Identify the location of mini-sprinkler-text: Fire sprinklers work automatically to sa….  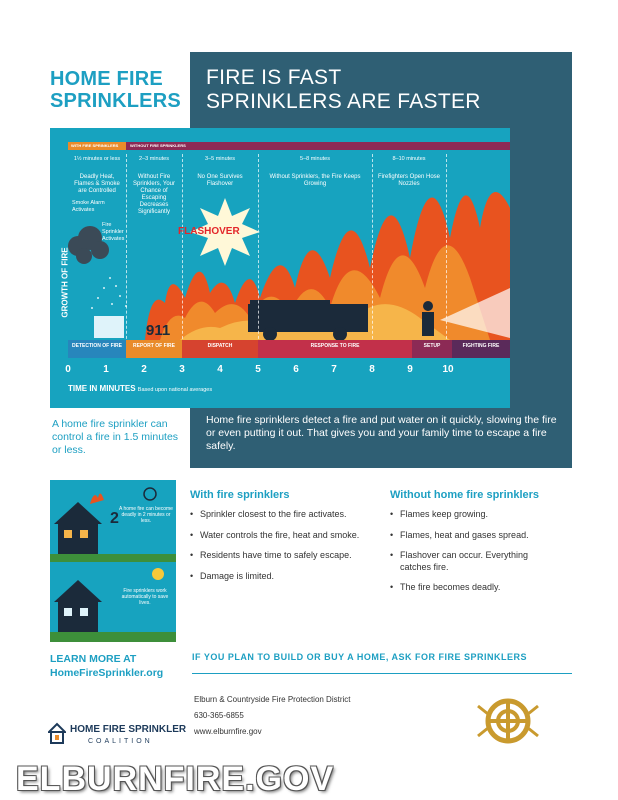
(145, 597).